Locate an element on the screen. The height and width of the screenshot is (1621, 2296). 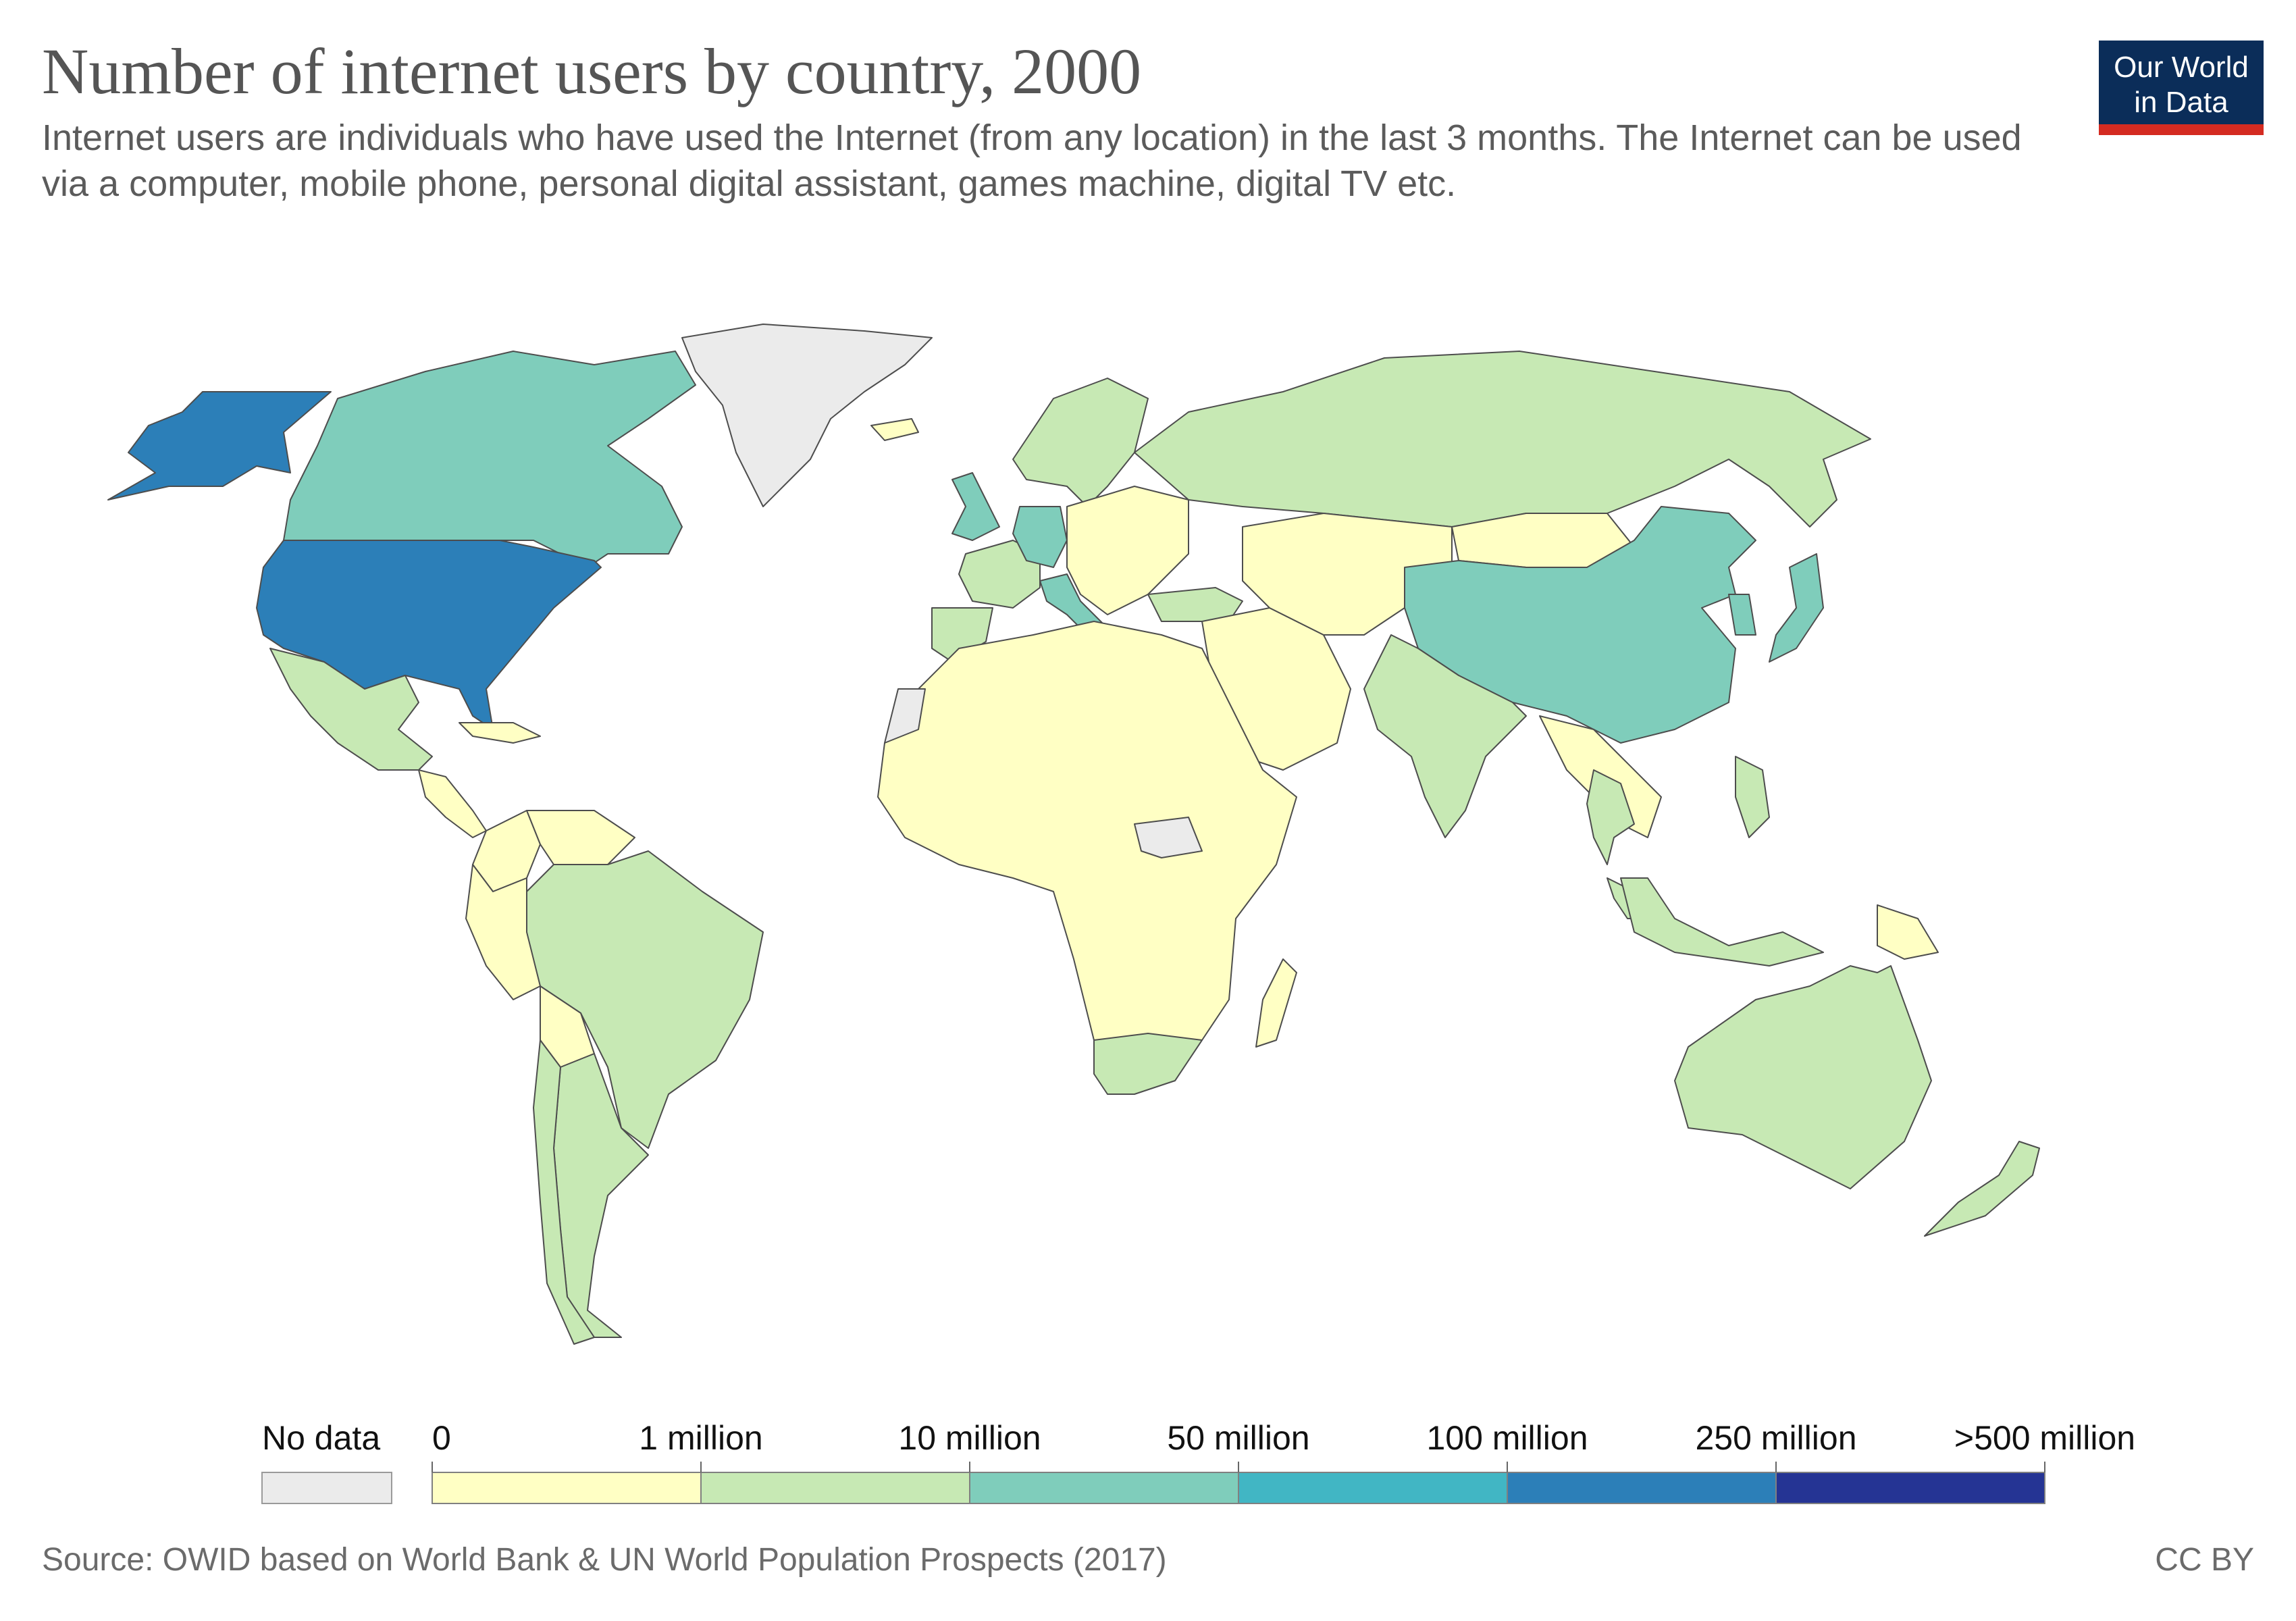
region-australia is located at coordinates (1803, 1077).